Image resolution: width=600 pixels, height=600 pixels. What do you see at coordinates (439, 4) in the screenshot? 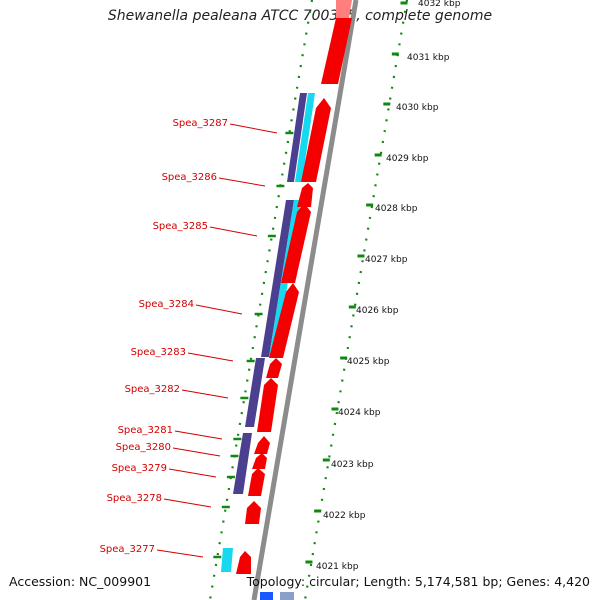
I see `scale-label: 4032 kbp` at bounding box center [439, 4].